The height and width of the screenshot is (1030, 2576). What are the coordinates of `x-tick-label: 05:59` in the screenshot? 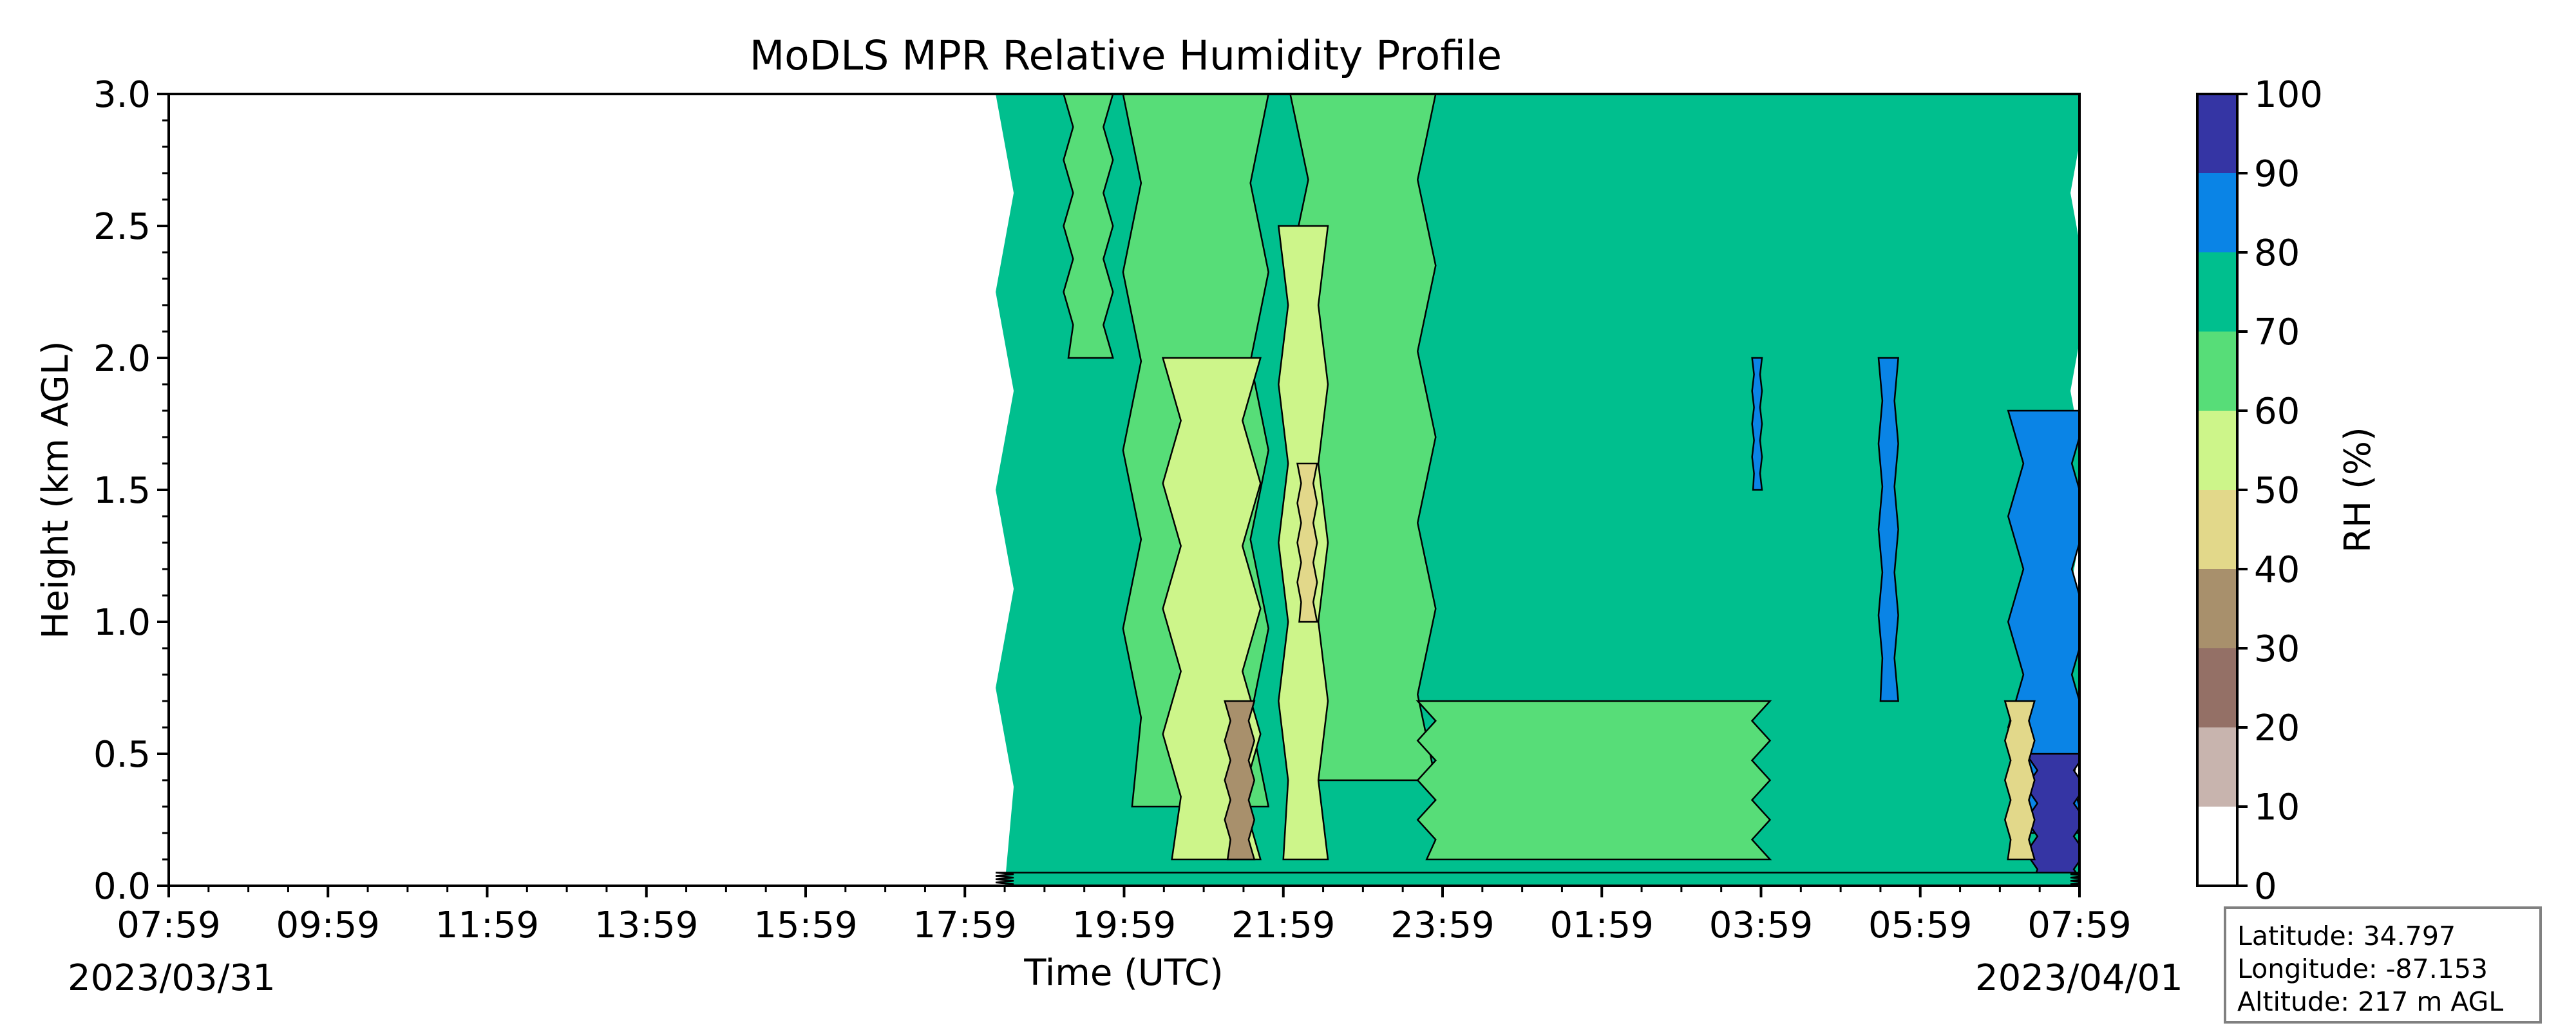 It's located at (1920, 925).